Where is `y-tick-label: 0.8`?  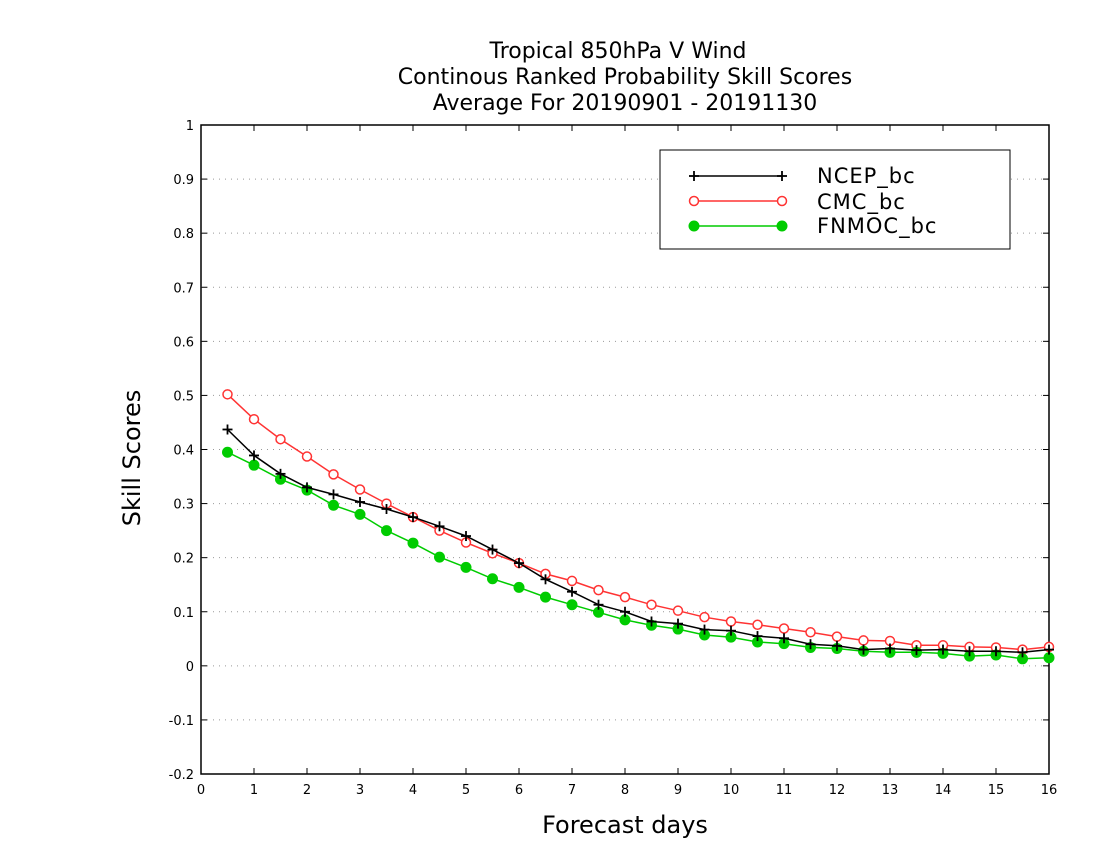 y-tick-label: 0.8 is located at coordinates (183, 234).